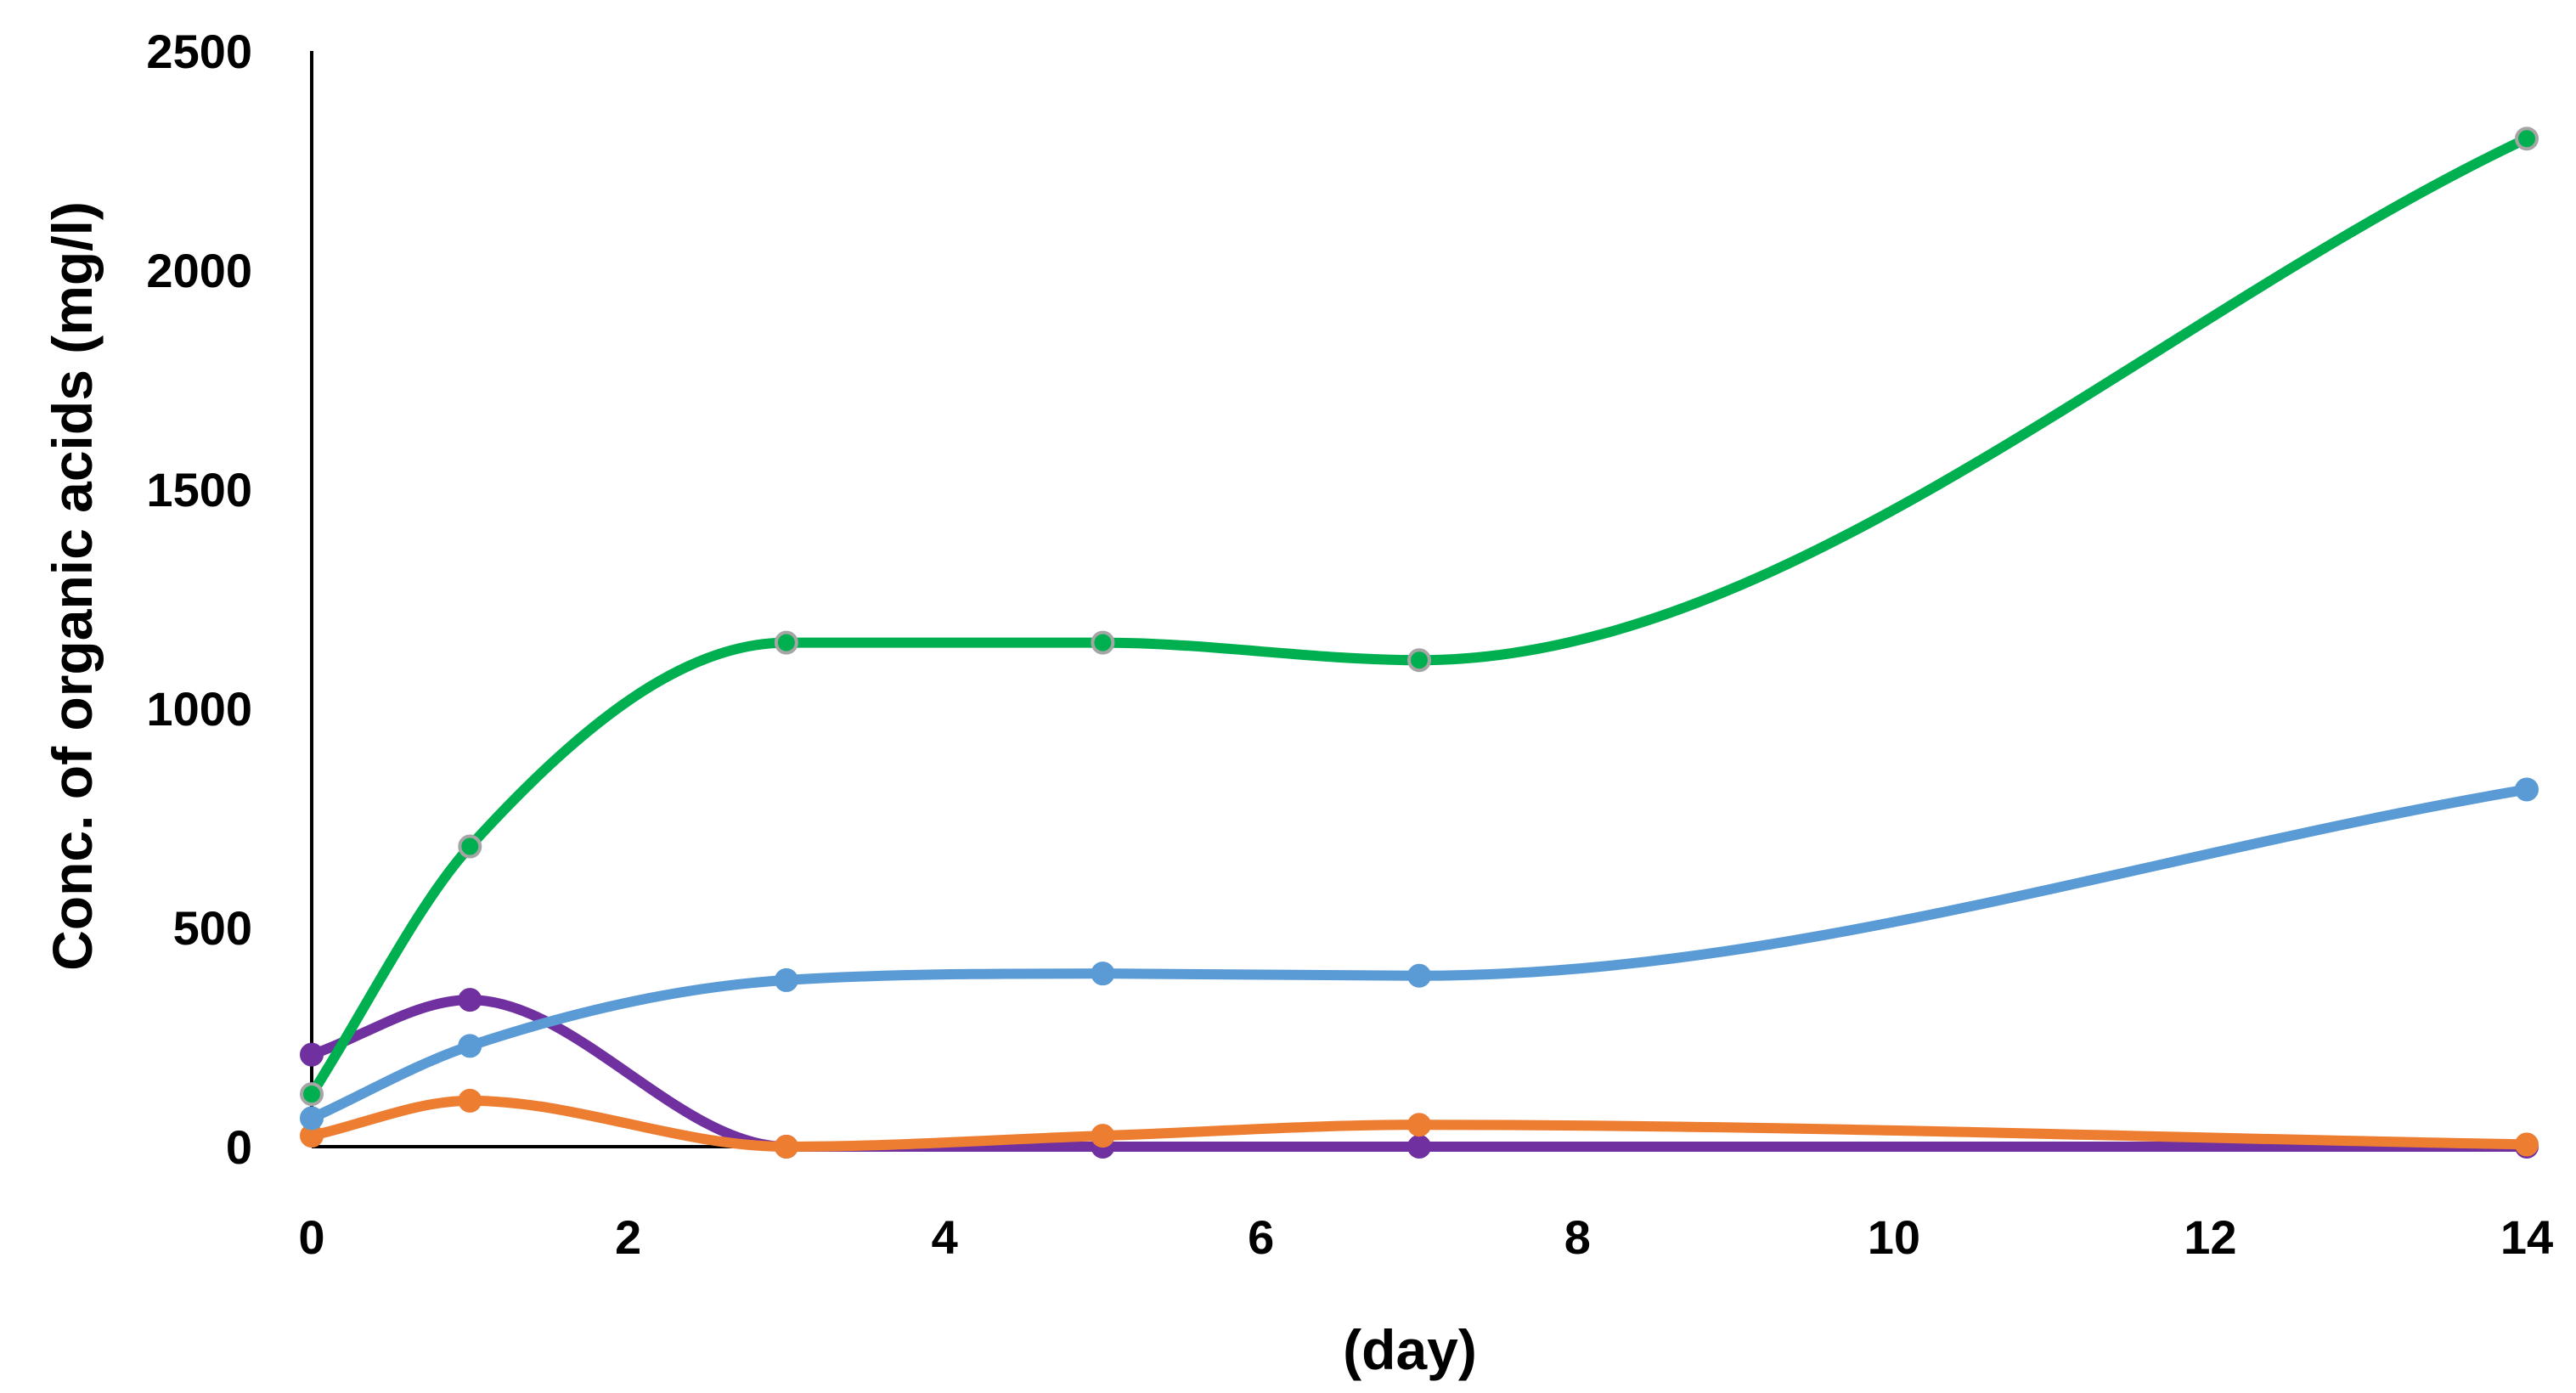 The width and height of the screenshot is (2576, 1393). I want to click on y-tick-label: 500, so click(212, 928).